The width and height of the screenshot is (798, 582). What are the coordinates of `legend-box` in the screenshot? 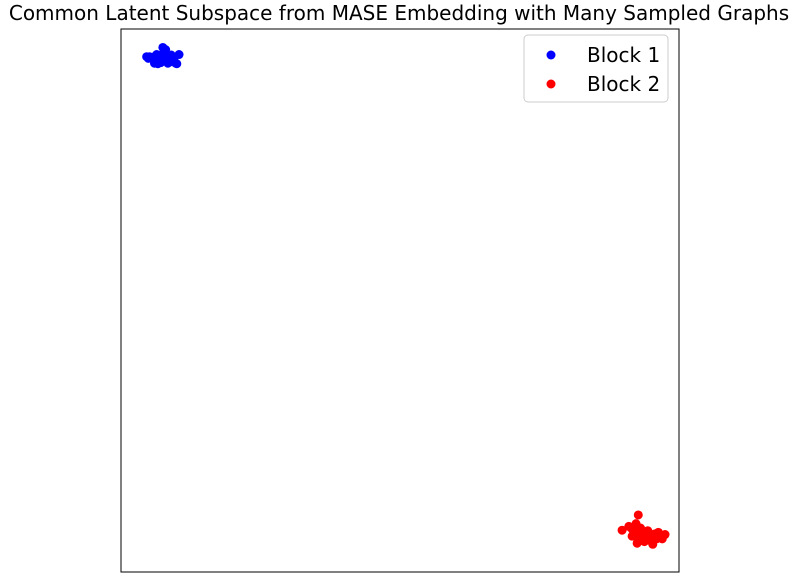 It's located at (596, 68).